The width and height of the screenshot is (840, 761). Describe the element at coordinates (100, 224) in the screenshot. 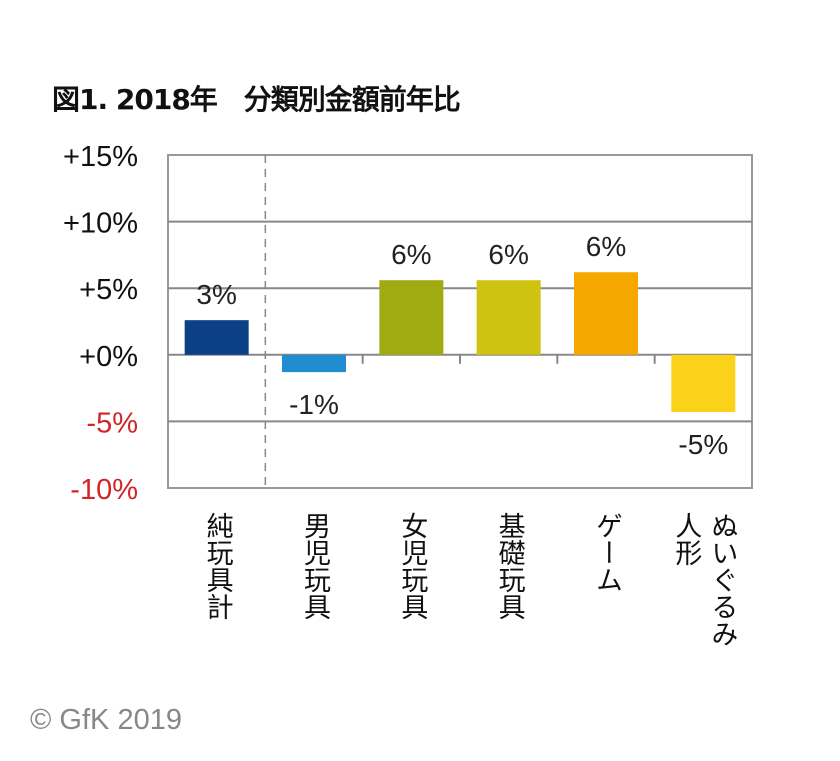

I see `y-tick-label: +10%` at that location.